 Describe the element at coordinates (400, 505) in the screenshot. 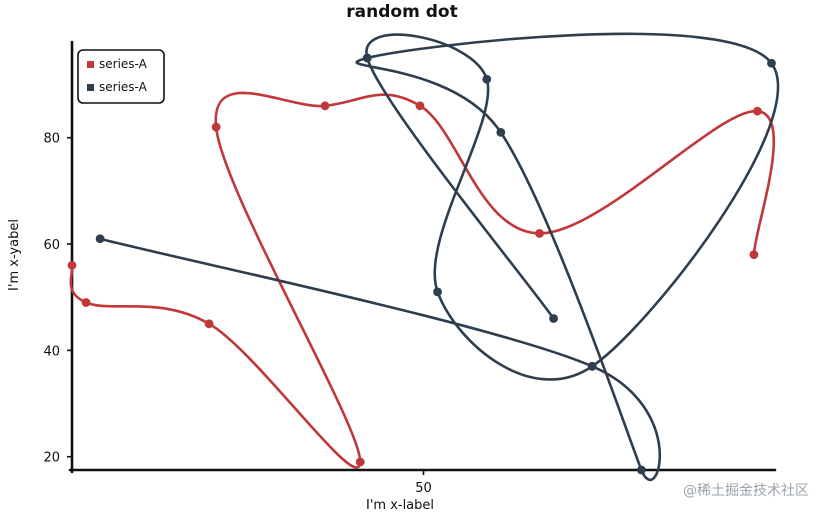

I see `x-axis-label: I'm x-label` at that location.